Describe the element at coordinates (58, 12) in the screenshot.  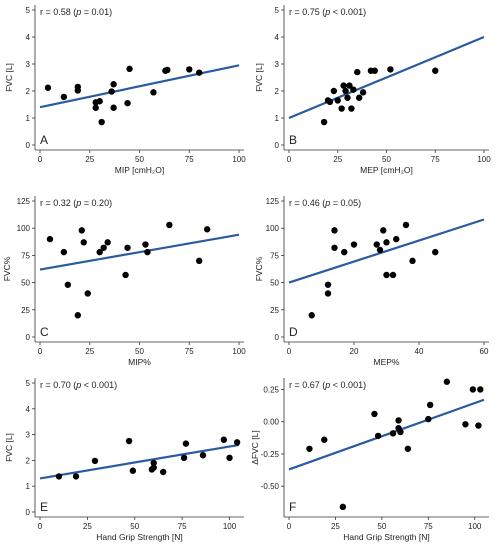
I see `annotation-r: r = 0.58 (` at that location.